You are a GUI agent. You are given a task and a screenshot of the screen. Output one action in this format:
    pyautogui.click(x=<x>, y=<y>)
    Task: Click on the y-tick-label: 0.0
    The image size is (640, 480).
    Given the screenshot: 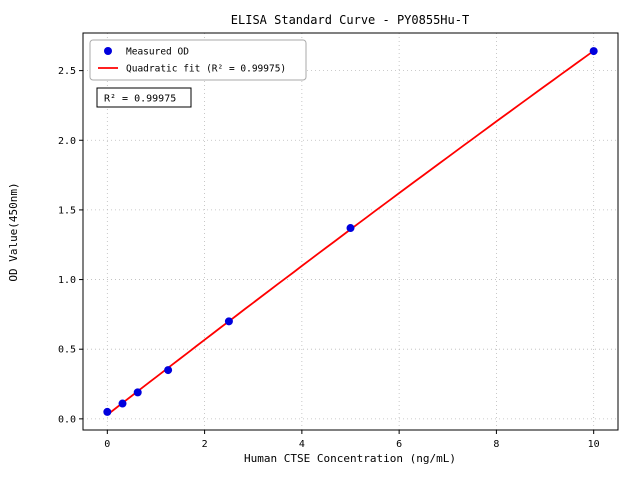 What is the action you would take?
    pyautogui.click(x=67, y=419)
    